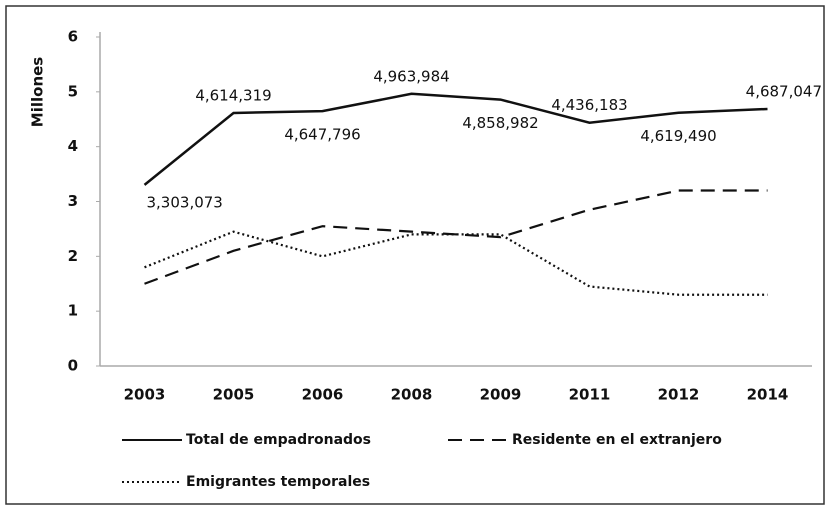 The height and width of the screenshot is (510, 830). What do you see at coordinates (73, 146) in the screenshot?
I see `y-tick-label: 4` at bounding box center [73, 146].